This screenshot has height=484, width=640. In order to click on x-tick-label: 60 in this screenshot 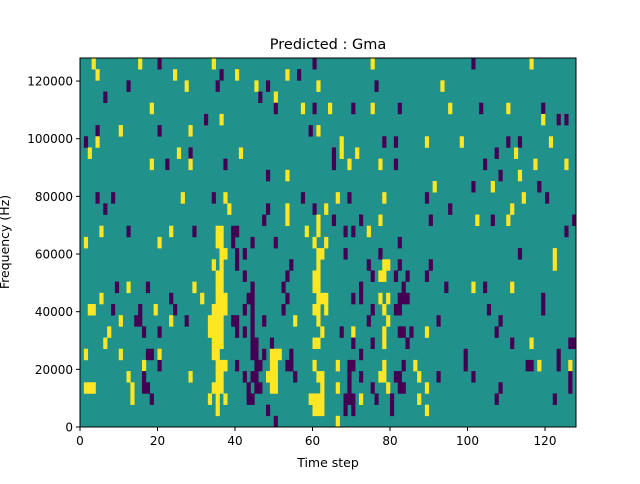, I will do `click(312, 441)`.